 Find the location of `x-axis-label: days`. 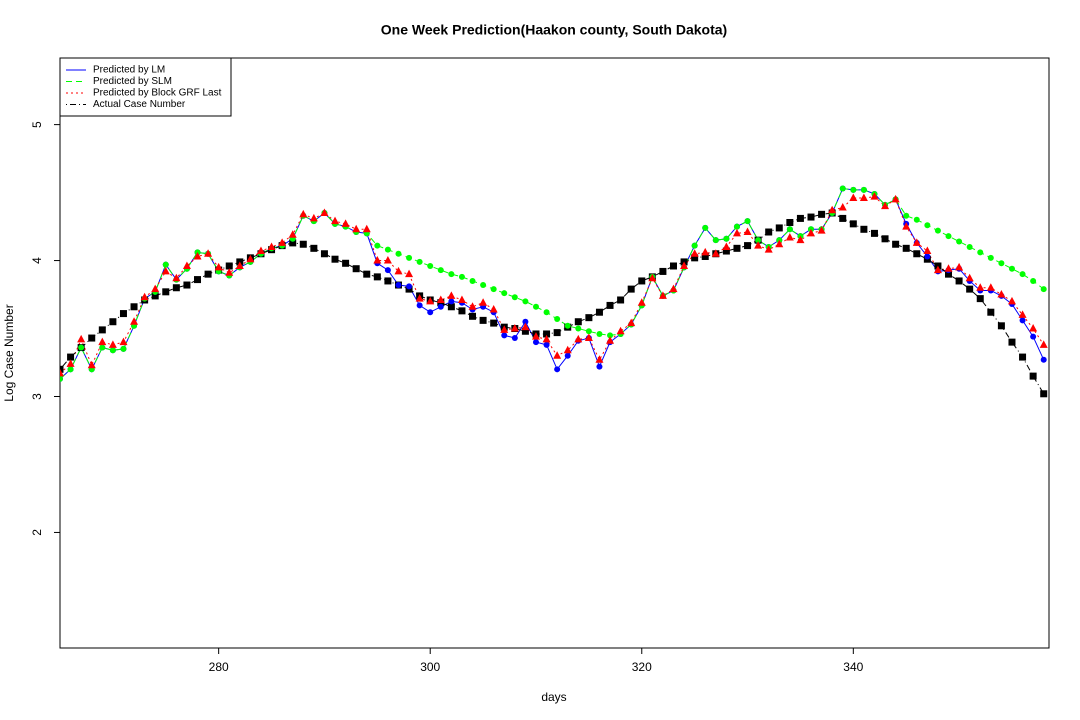

x-axis-label: days is located at coordinates (553, 697).